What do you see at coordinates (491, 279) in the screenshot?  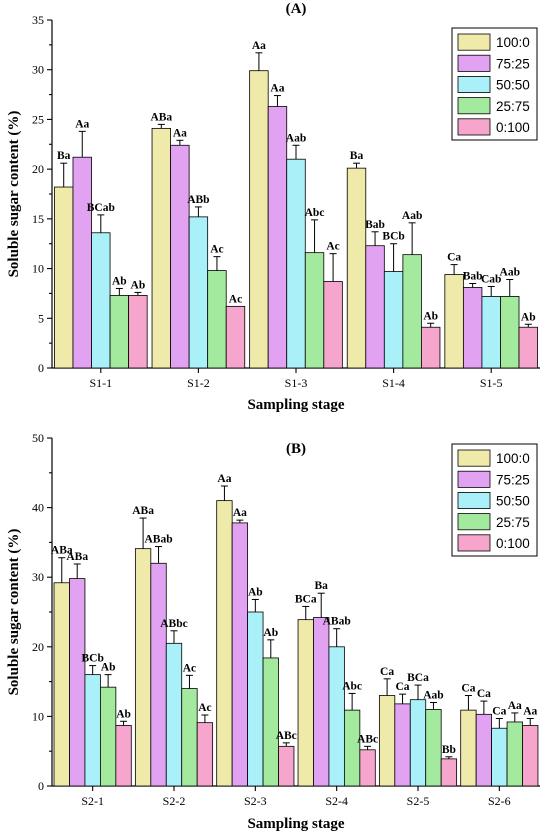 I see `significance-label: Cab` at bounding box center [491, 279].